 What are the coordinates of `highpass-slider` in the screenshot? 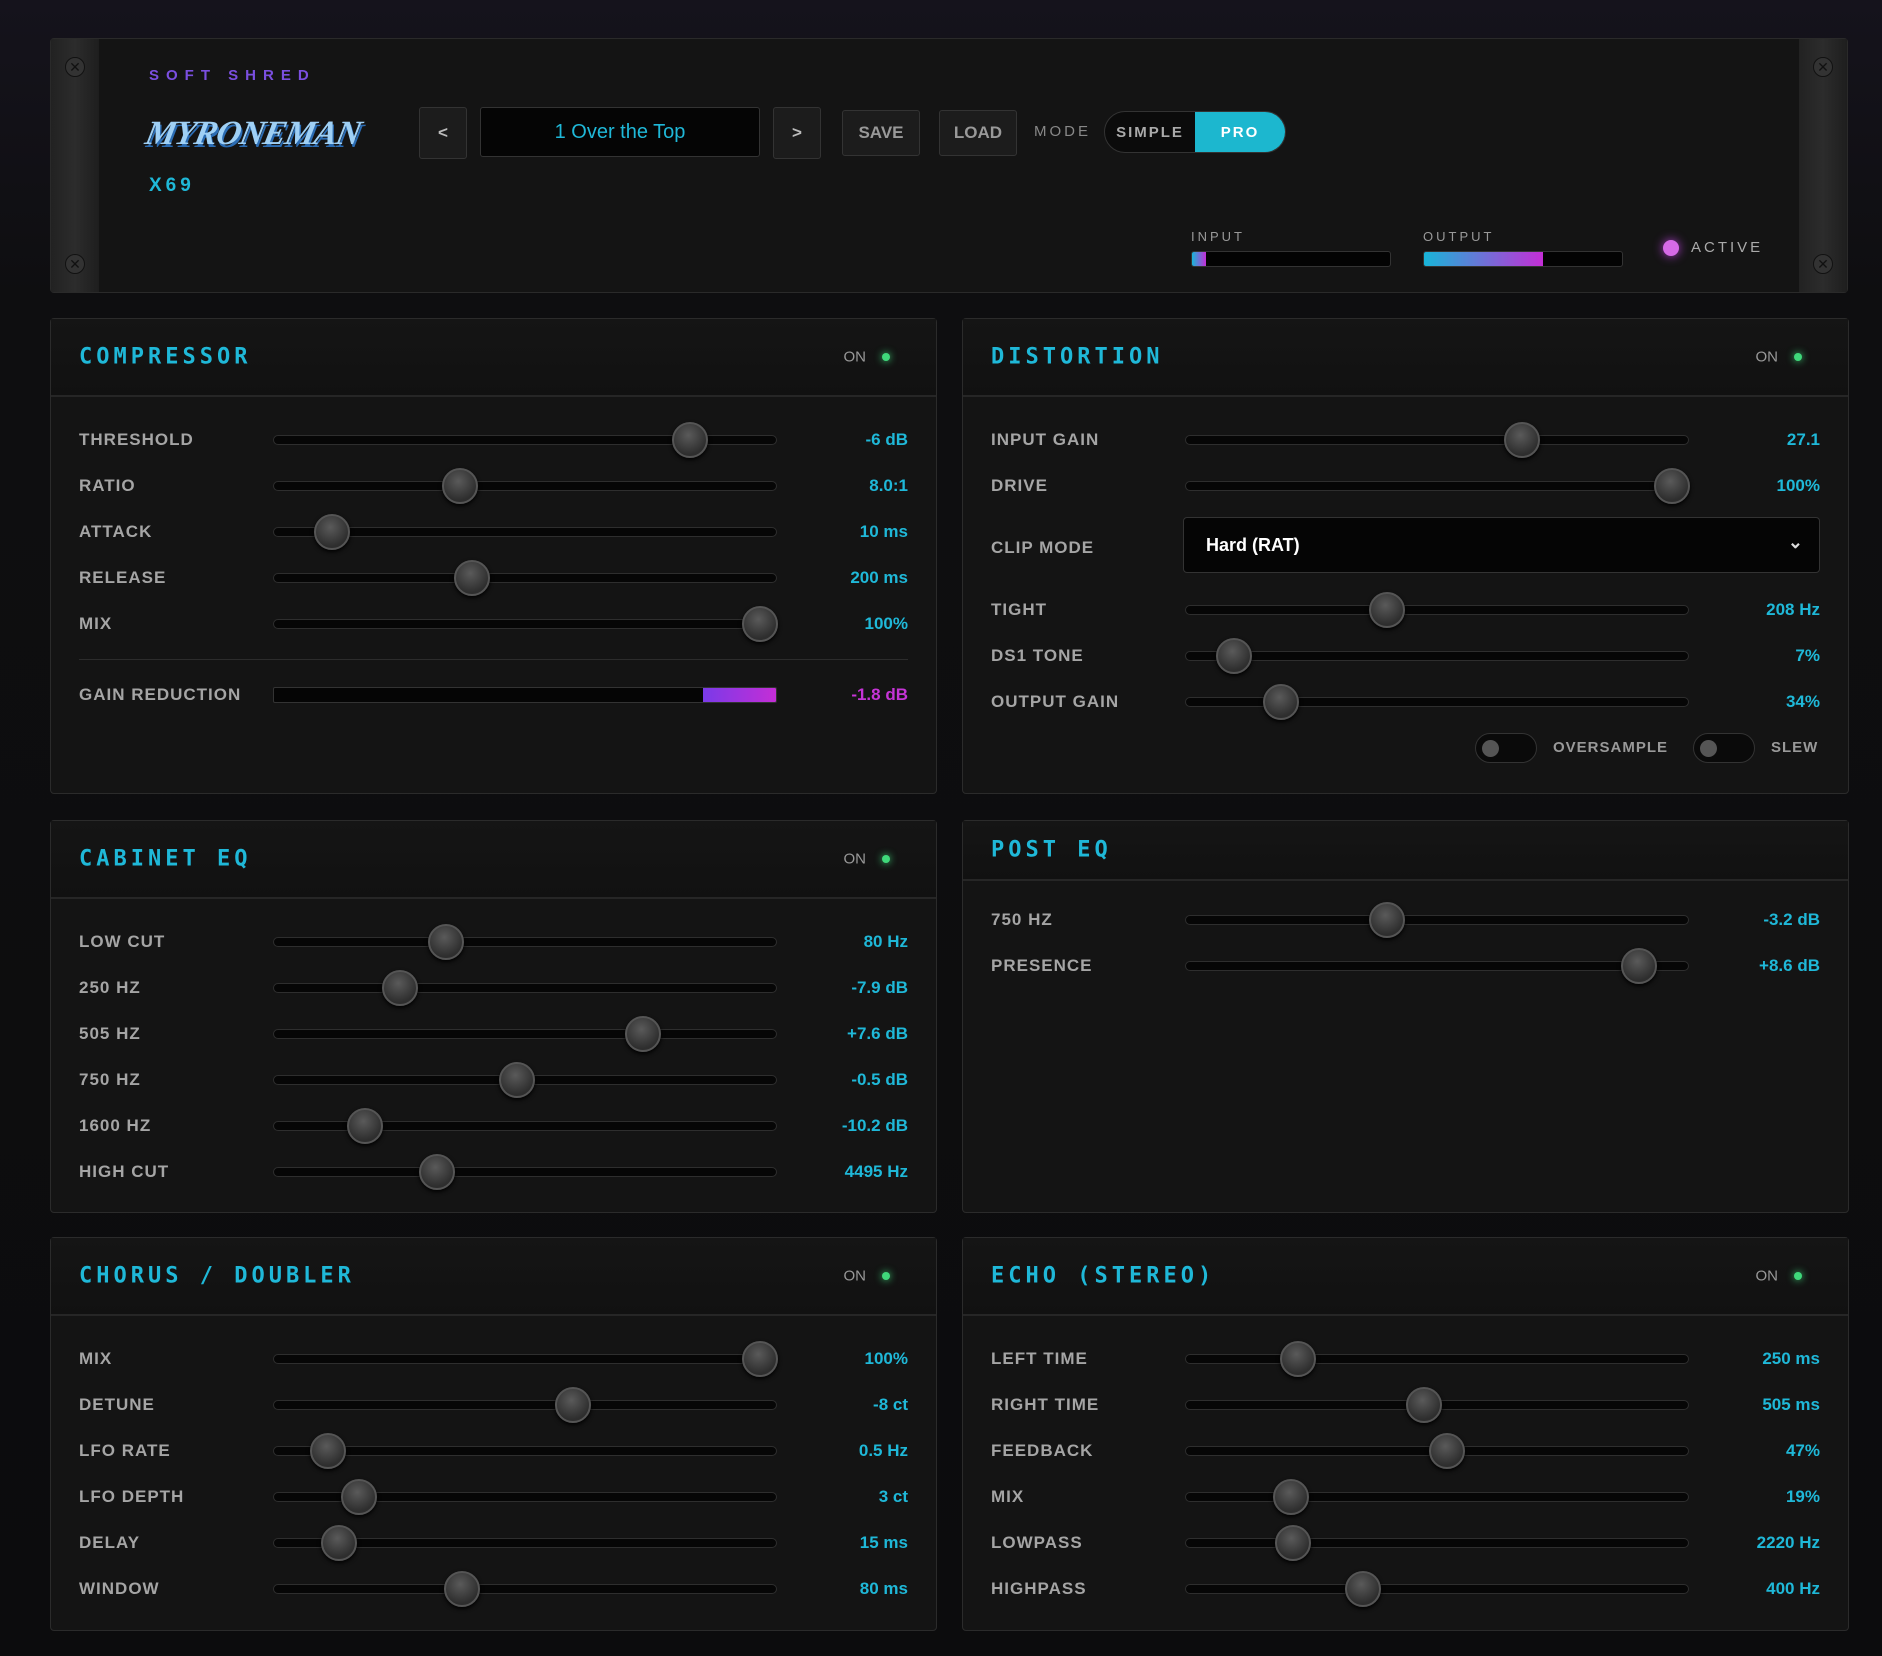 It's located at (1437, 1589).